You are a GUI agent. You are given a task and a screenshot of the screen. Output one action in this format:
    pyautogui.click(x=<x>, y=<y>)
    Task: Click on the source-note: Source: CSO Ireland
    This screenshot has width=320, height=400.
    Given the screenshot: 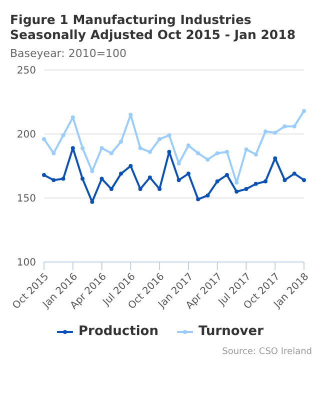 What is the action you would take?
    pyautogui.click(x=266, y=352)
    